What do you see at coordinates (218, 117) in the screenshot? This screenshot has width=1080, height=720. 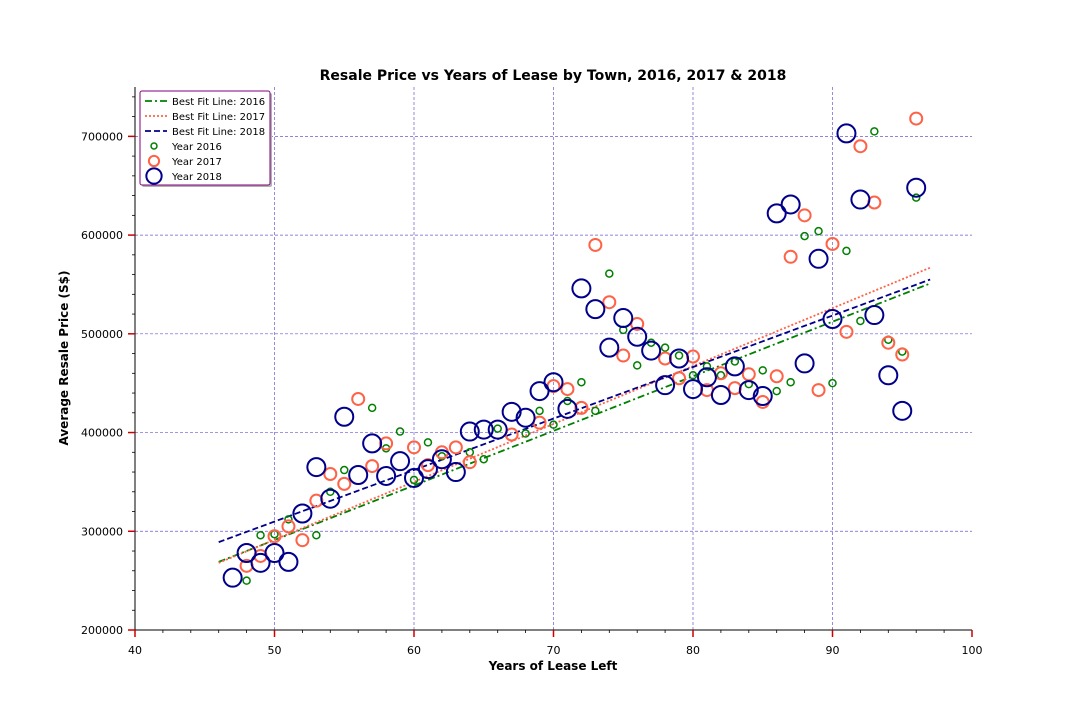 I see `legend-label: Best Fit Line: 2017` at bounding box center [218, 117].